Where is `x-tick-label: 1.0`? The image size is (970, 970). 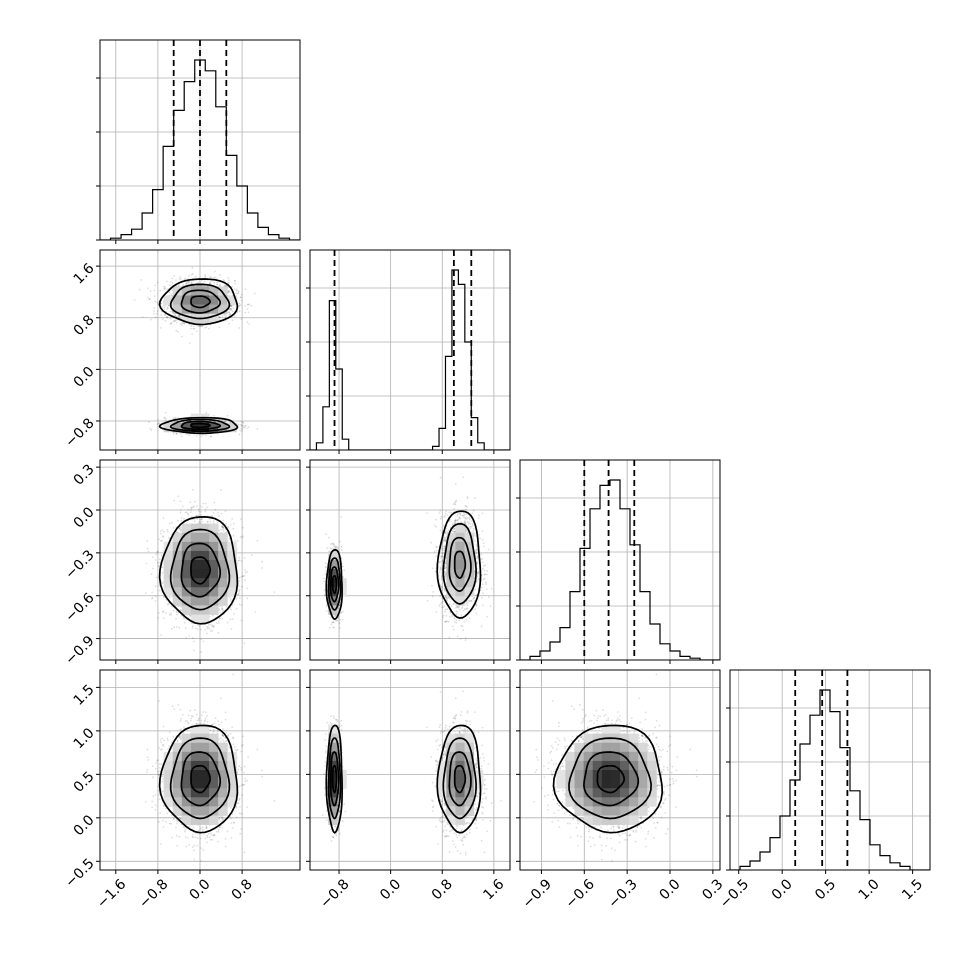 x-tick-label: 1.0 is located at coordinates (869, 889).